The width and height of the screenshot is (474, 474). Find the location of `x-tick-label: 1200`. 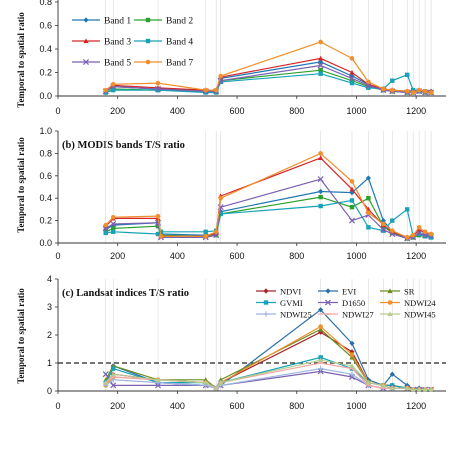

x-tick-label: 1200 is located at coordinates (416, 256).